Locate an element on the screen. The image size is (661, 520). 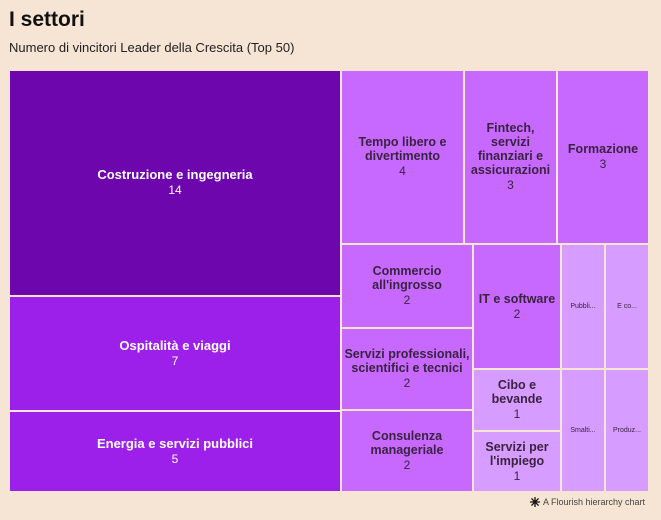
treemap-cell: Formazione 3 is located at coordinates (603, 157).